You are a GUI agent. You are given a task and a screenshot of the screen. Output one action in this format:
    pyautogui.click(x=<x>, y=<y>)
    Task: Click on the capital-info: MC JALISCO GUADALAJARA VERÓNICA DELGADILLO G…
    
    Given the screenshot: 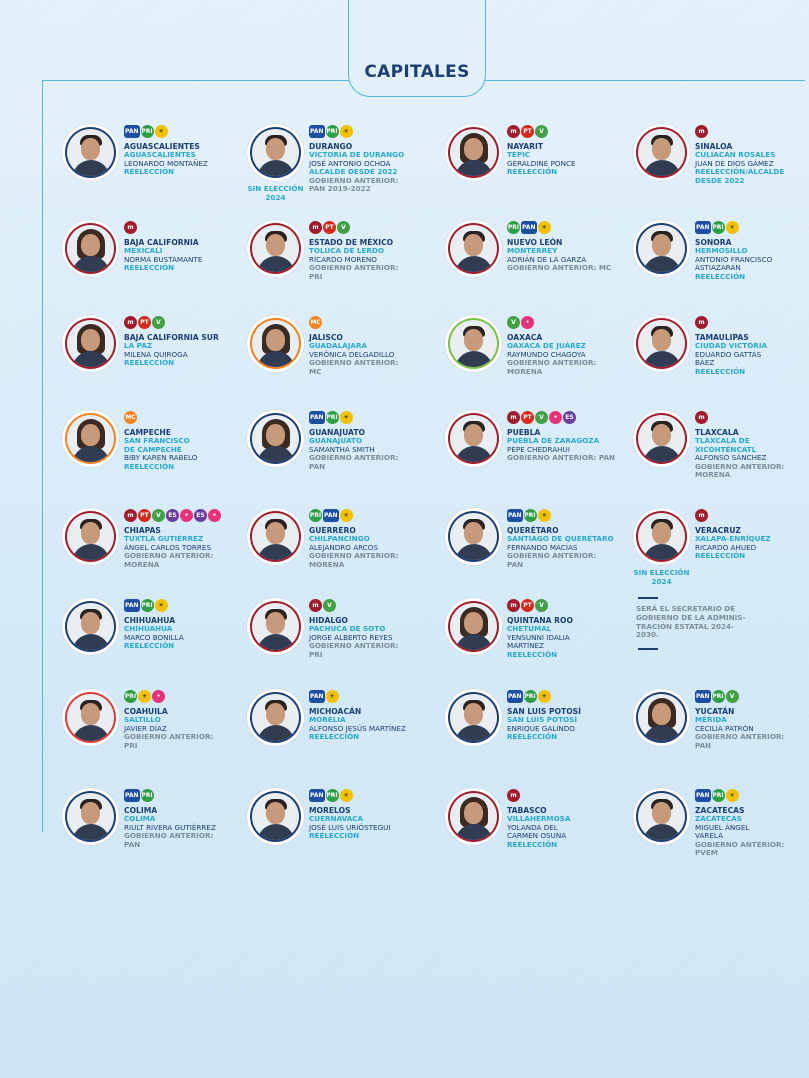 What is the action you would take?
    pyautogui.click(x=371, y=345)
    